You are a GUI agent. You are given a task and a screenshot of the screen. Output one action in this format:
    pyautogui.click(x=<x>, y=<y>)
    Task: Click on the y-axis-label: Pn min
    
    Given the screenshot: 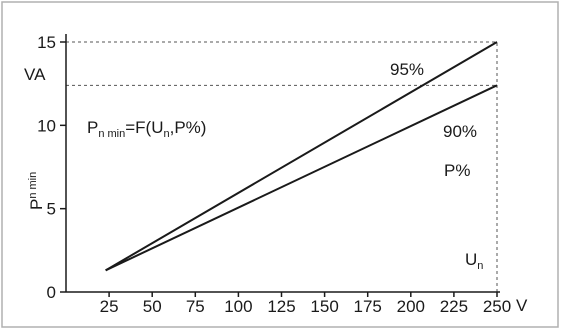 What is the action you would take?
    pyautogui.click(x=36, y=191)
    